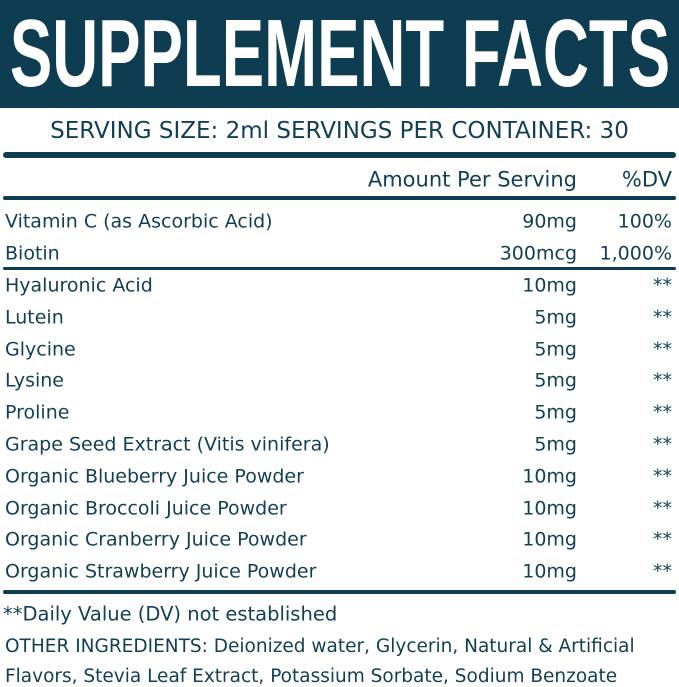 This screenshot has width=679, height=687. Describe the element at coordinates (339, 268) in the screenshot. I see `rule-thin` at that location.